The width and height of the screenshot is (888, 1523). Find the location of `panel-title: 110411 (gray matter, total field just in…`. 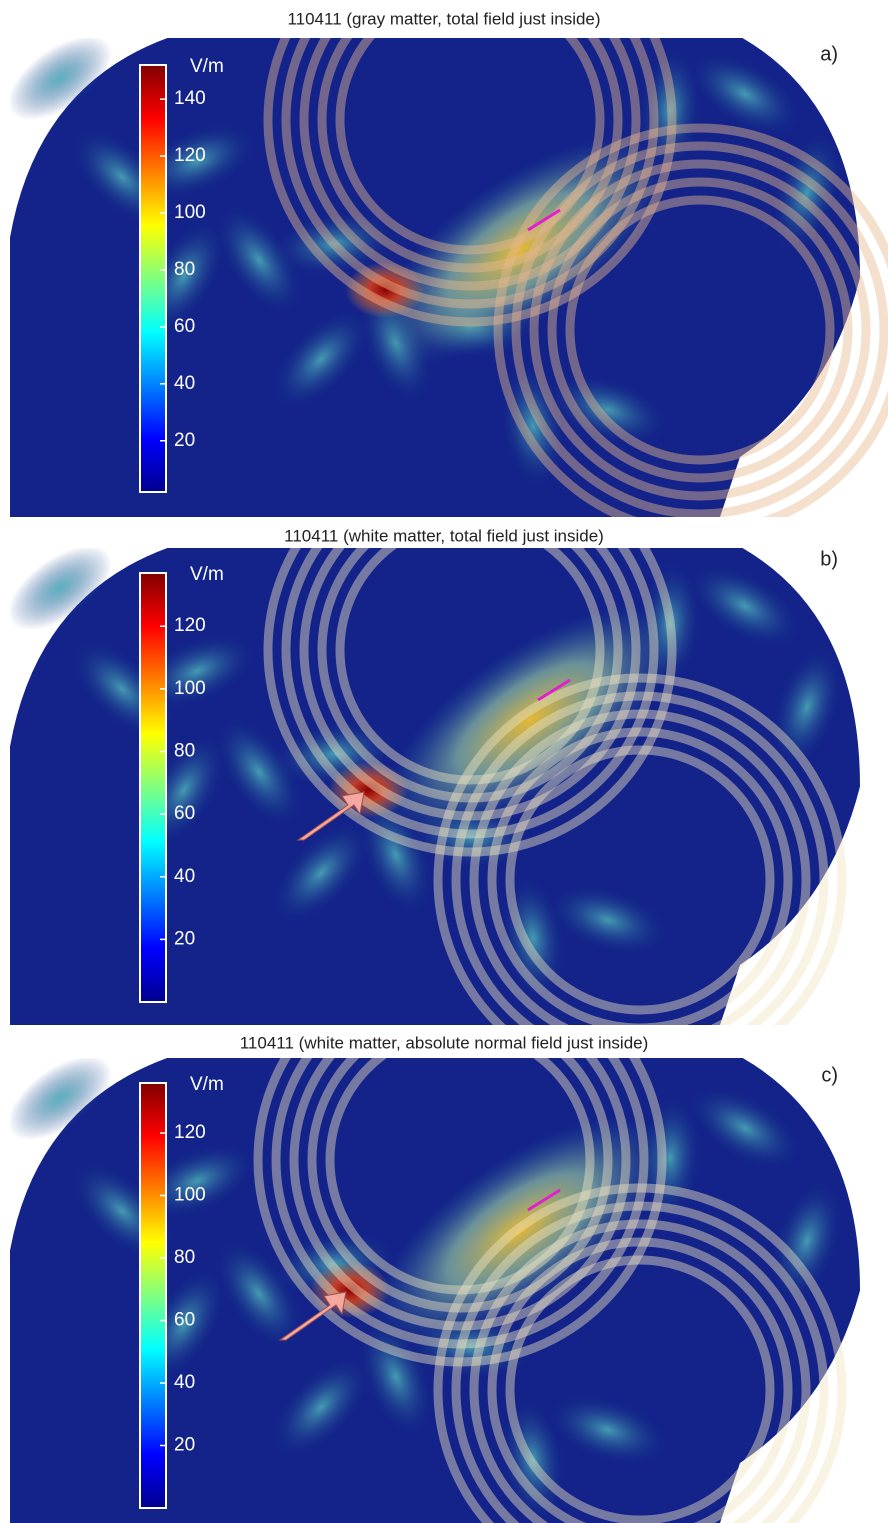

panel-title: 110411 (gray matter, total field just in… is located at coordinates (443, 18).